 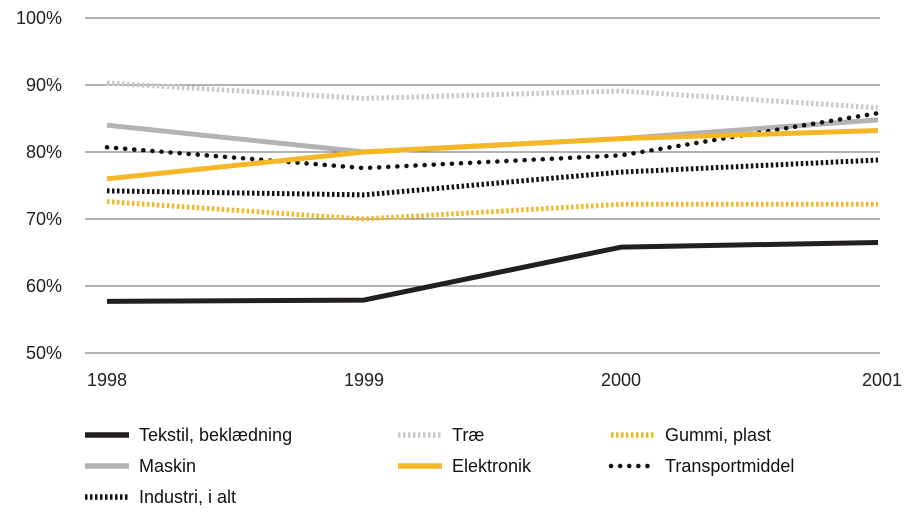 What do you see at coordinates (492, 466) in the screenshot?
I see `legend-label-elektronik: Elektronik` at bounding box center [492, 466].